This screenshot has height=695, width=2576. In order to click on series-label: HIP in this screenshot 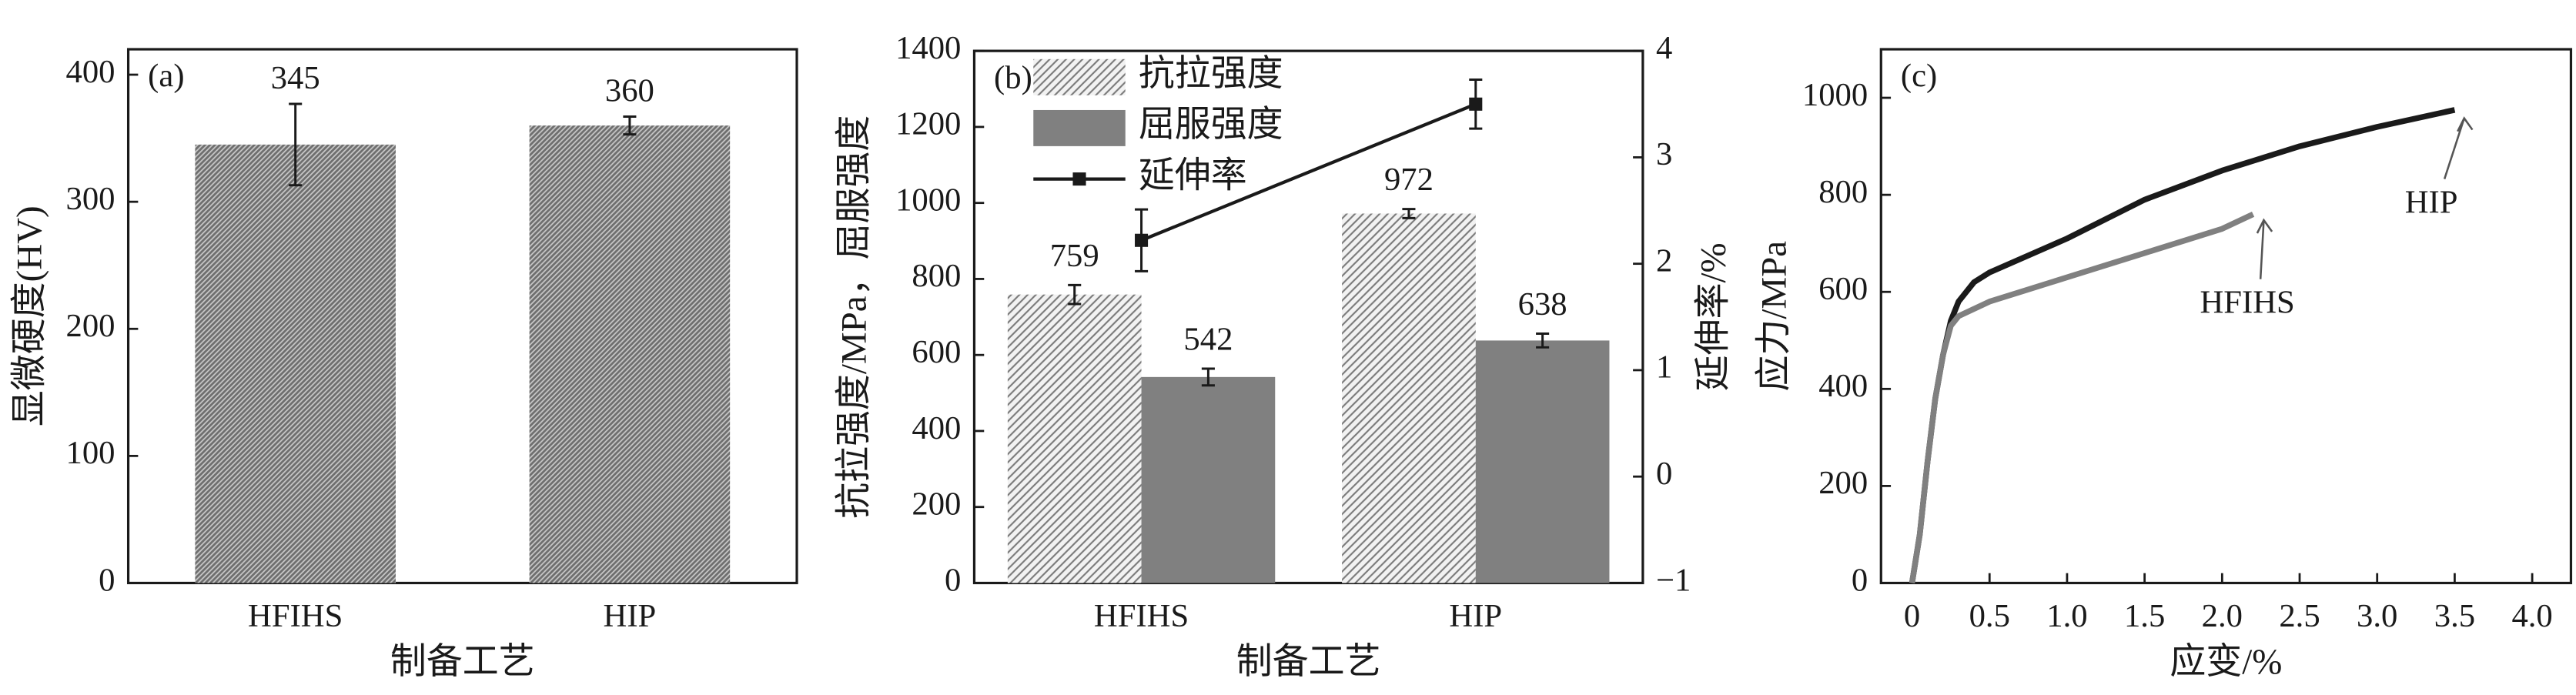, I will do `click(2431, 203)`.